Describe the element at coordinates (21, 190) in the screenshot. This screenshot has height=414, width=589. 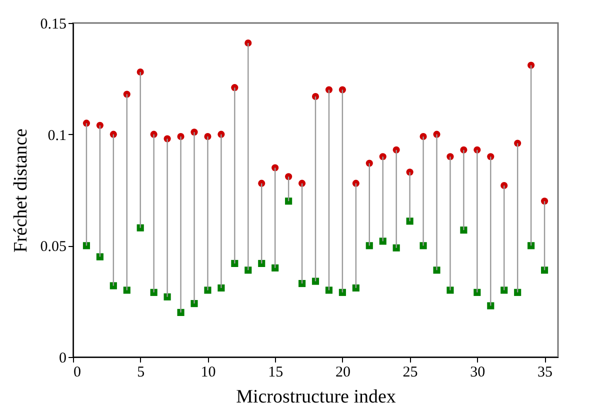
I see `y-axis-title: Fréchet distance` at that location.